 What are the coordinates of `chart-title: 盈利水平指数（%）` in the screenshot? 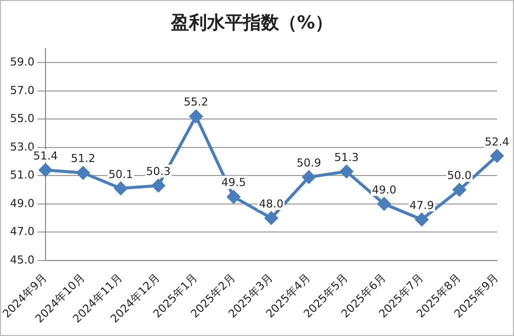 It's located at (252, 23).